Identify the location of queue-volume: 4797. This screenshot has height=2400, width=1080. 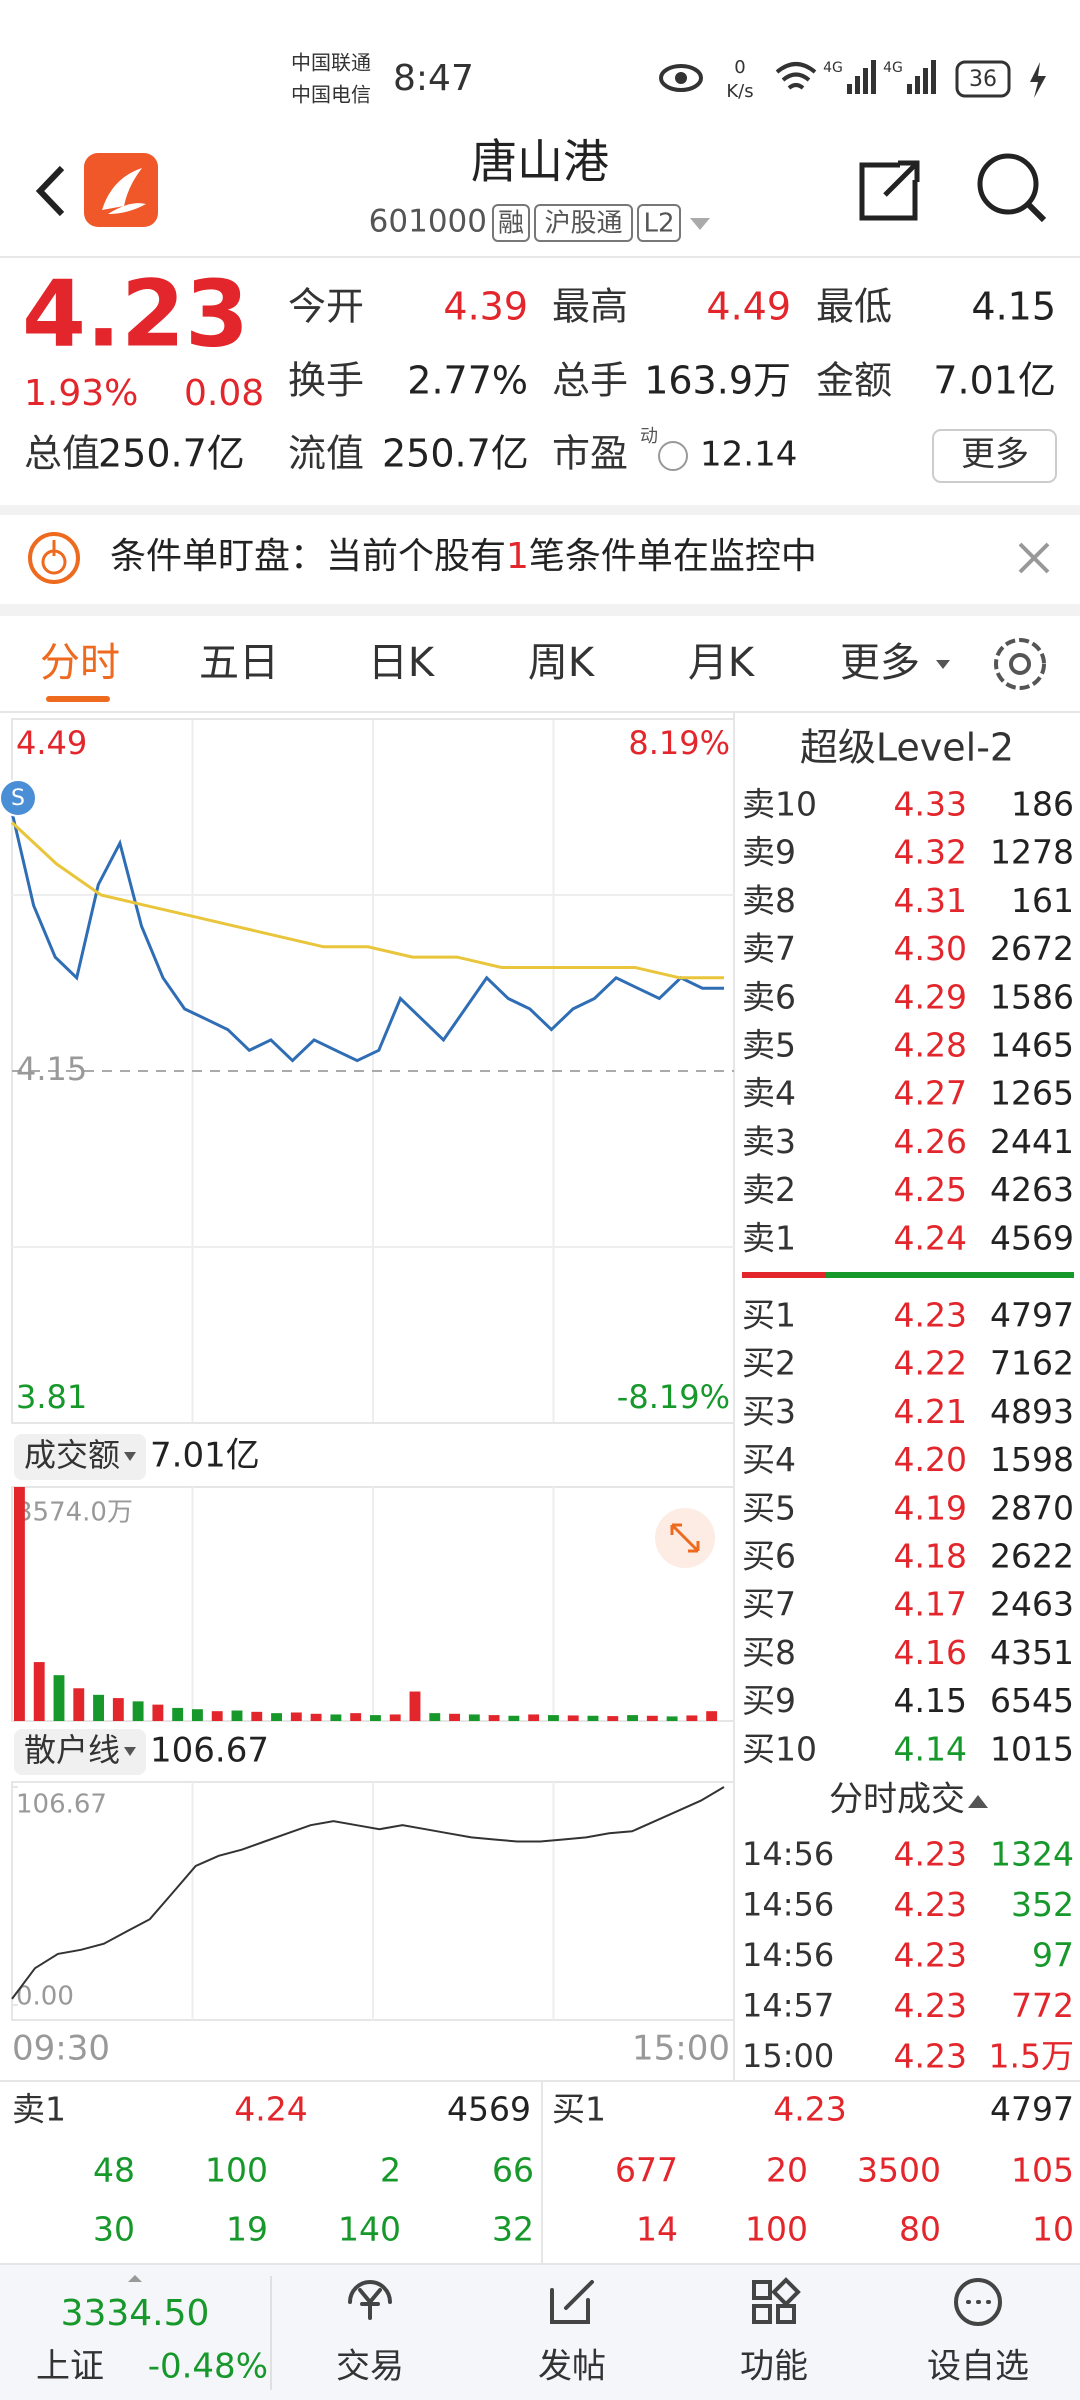
(1032, 2109).